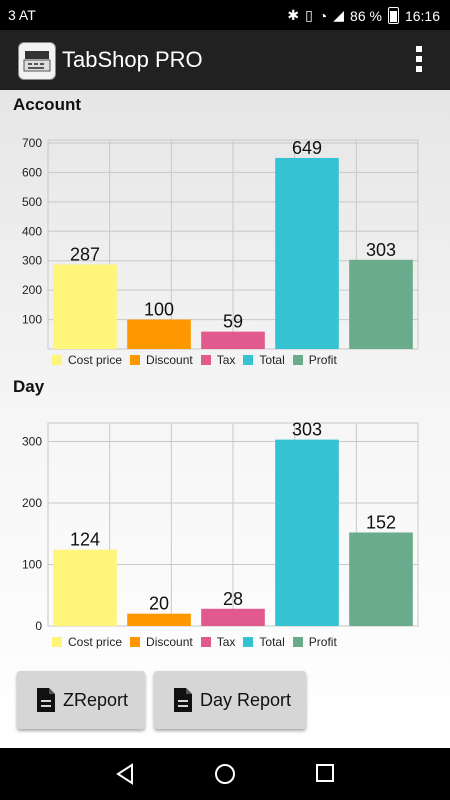  Describe the element at coordinates (159, 310) in the screenshot. I see `bar-value-label: 100` at that location.